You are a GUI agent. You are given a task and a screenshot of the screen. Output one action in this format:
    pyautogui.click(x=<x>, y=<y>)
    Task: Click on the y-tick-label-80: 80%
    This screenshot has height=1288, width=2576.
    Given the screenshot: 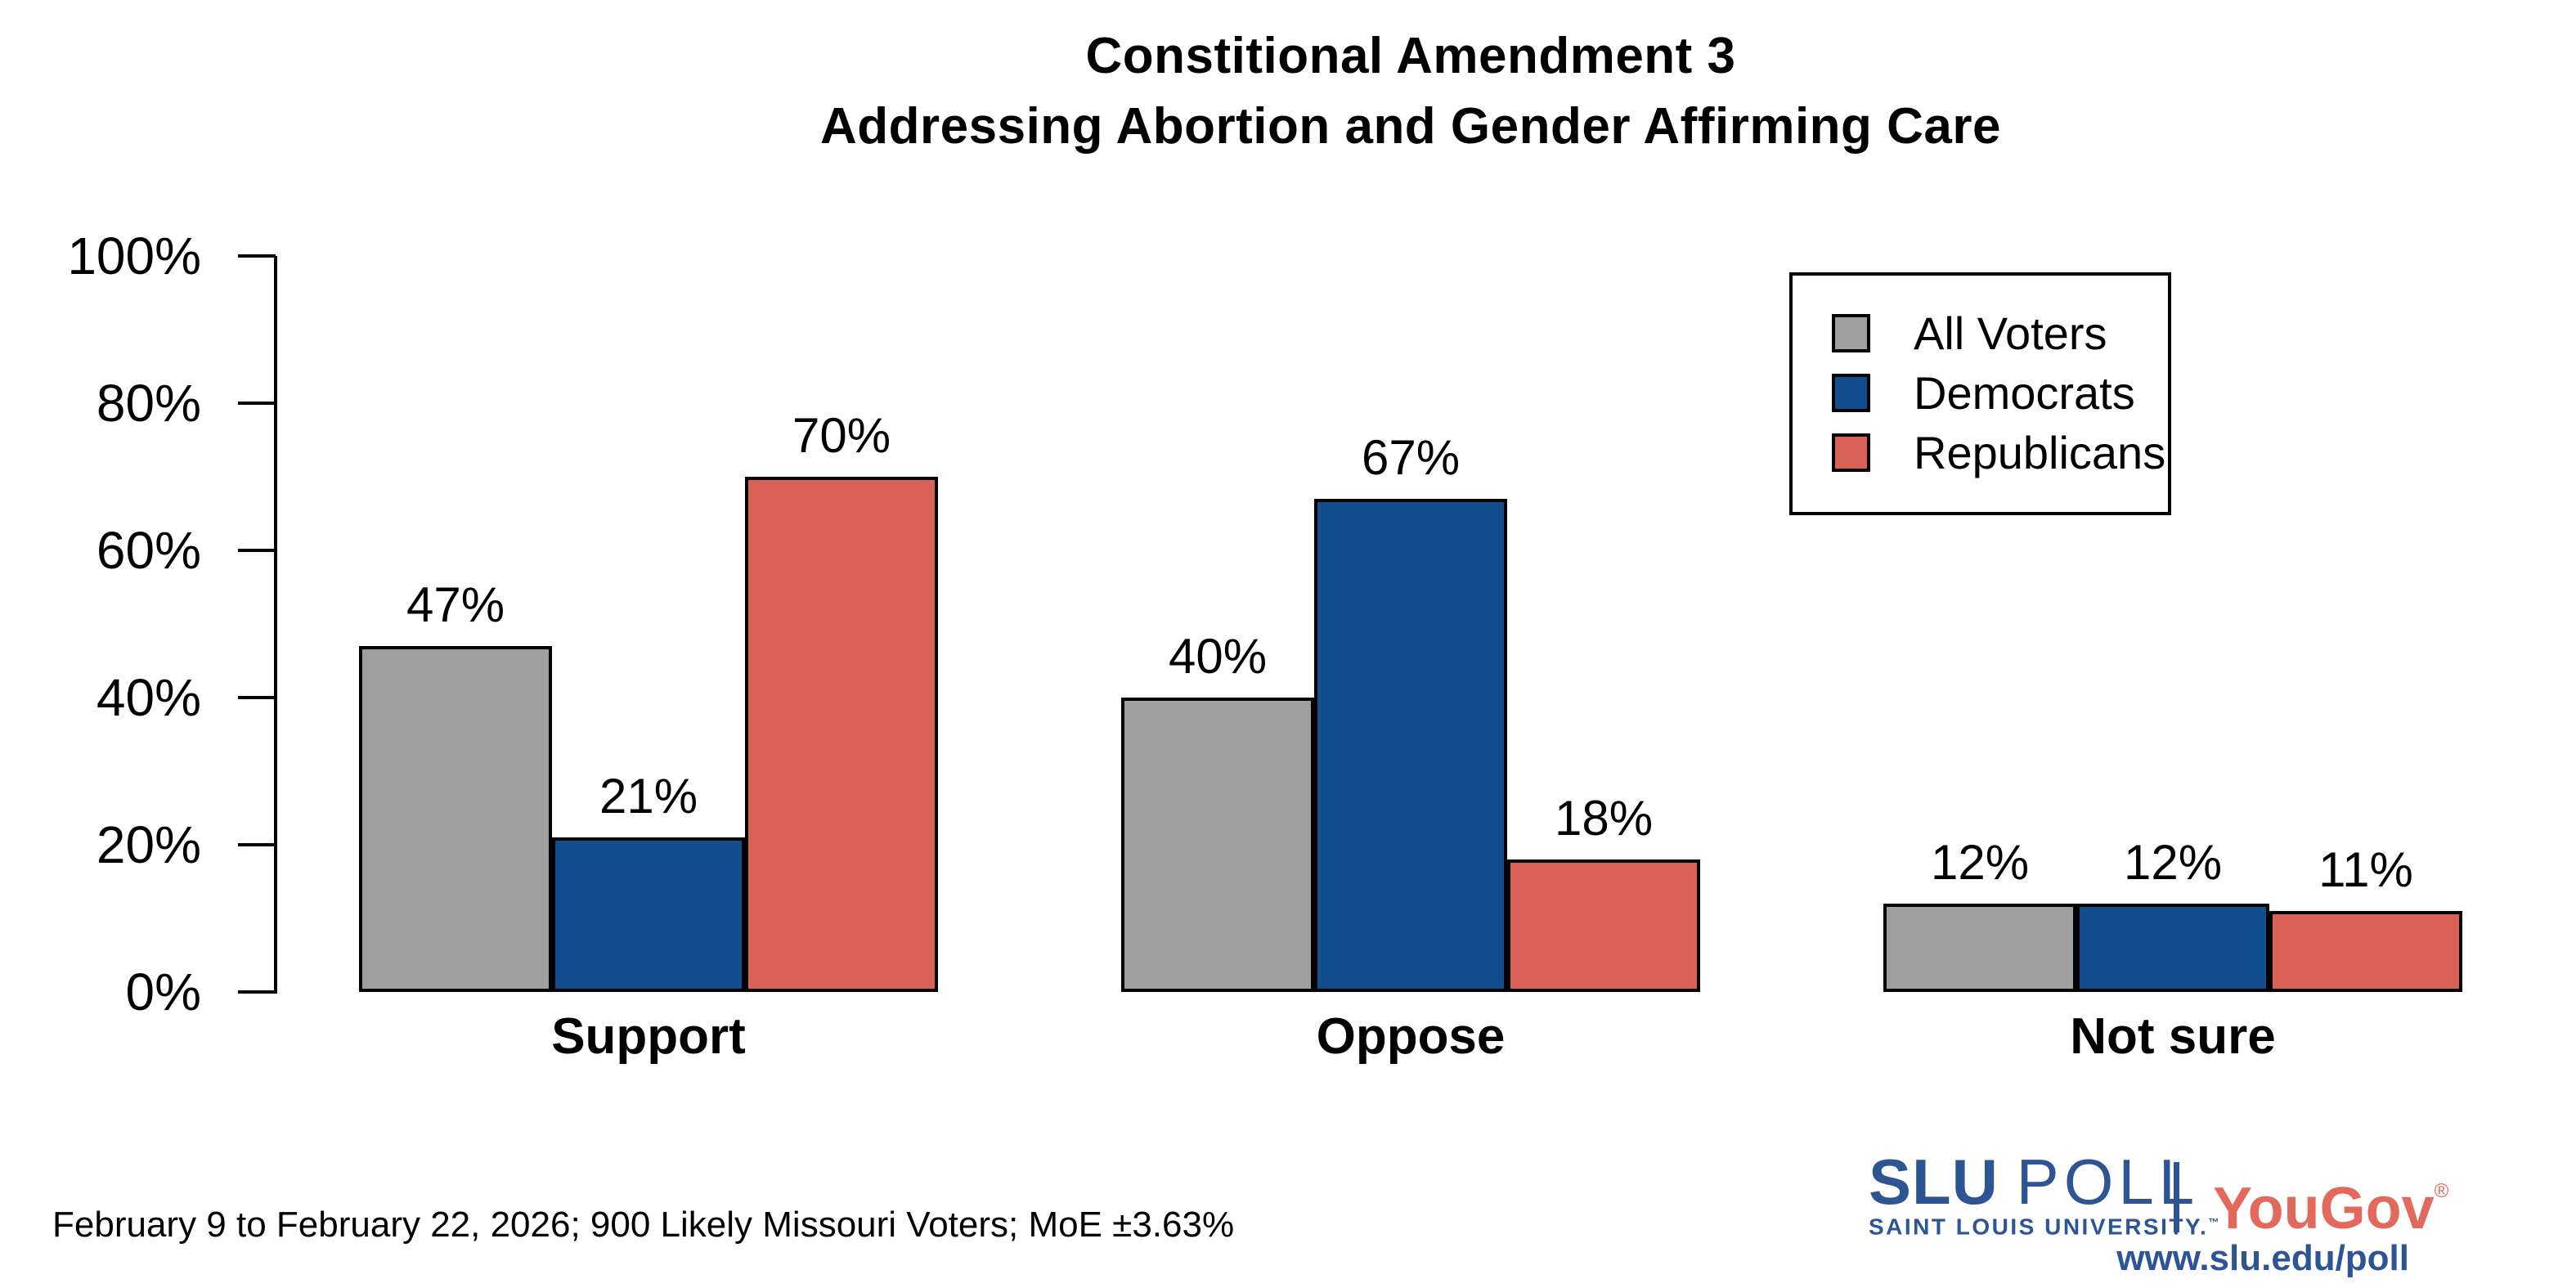 What is the action you would take?
    pyautogui.click(x=148, y=403)
    